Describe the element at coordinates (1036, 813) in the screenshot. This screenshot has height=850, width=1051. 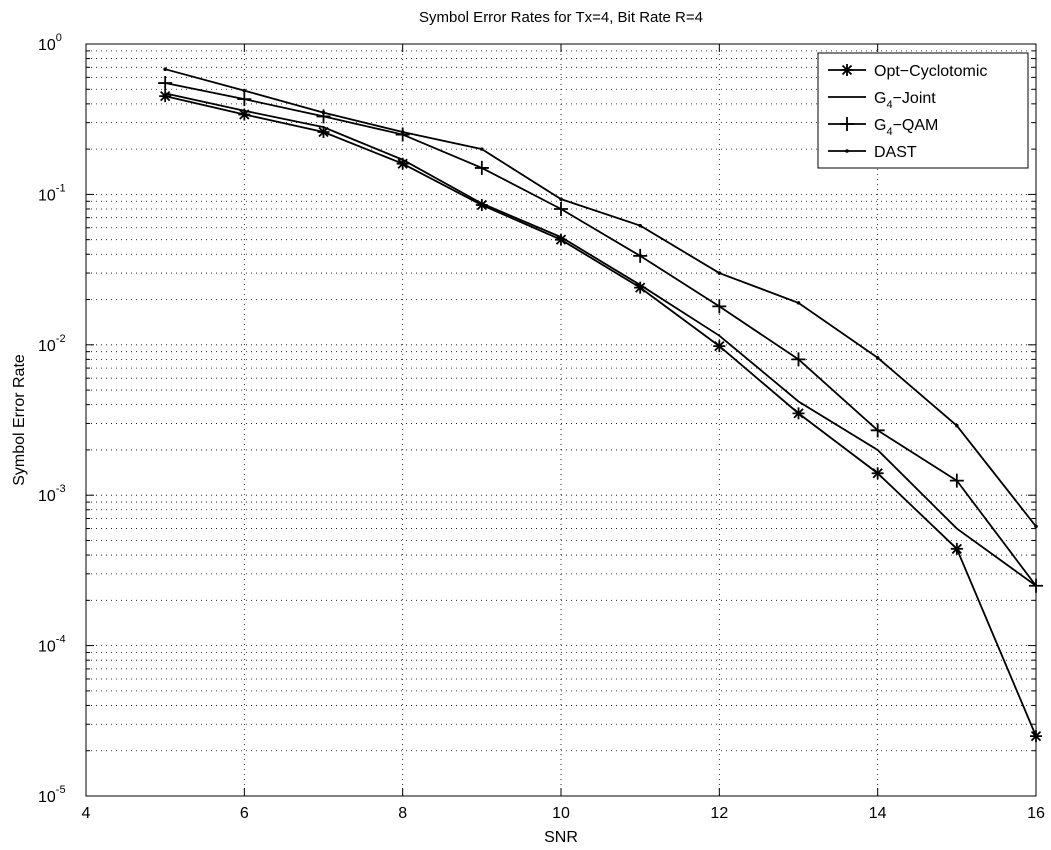
I see `x-tick-label: 16` at that location.